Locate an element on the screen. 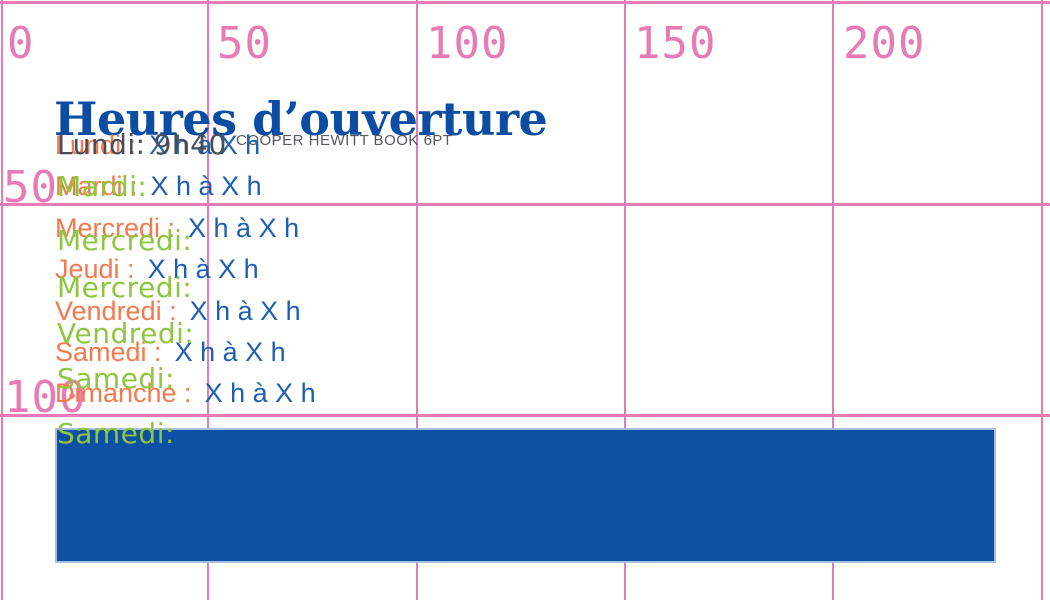  overlay-time-value: 9h40 is located at coordinates (190, 144).